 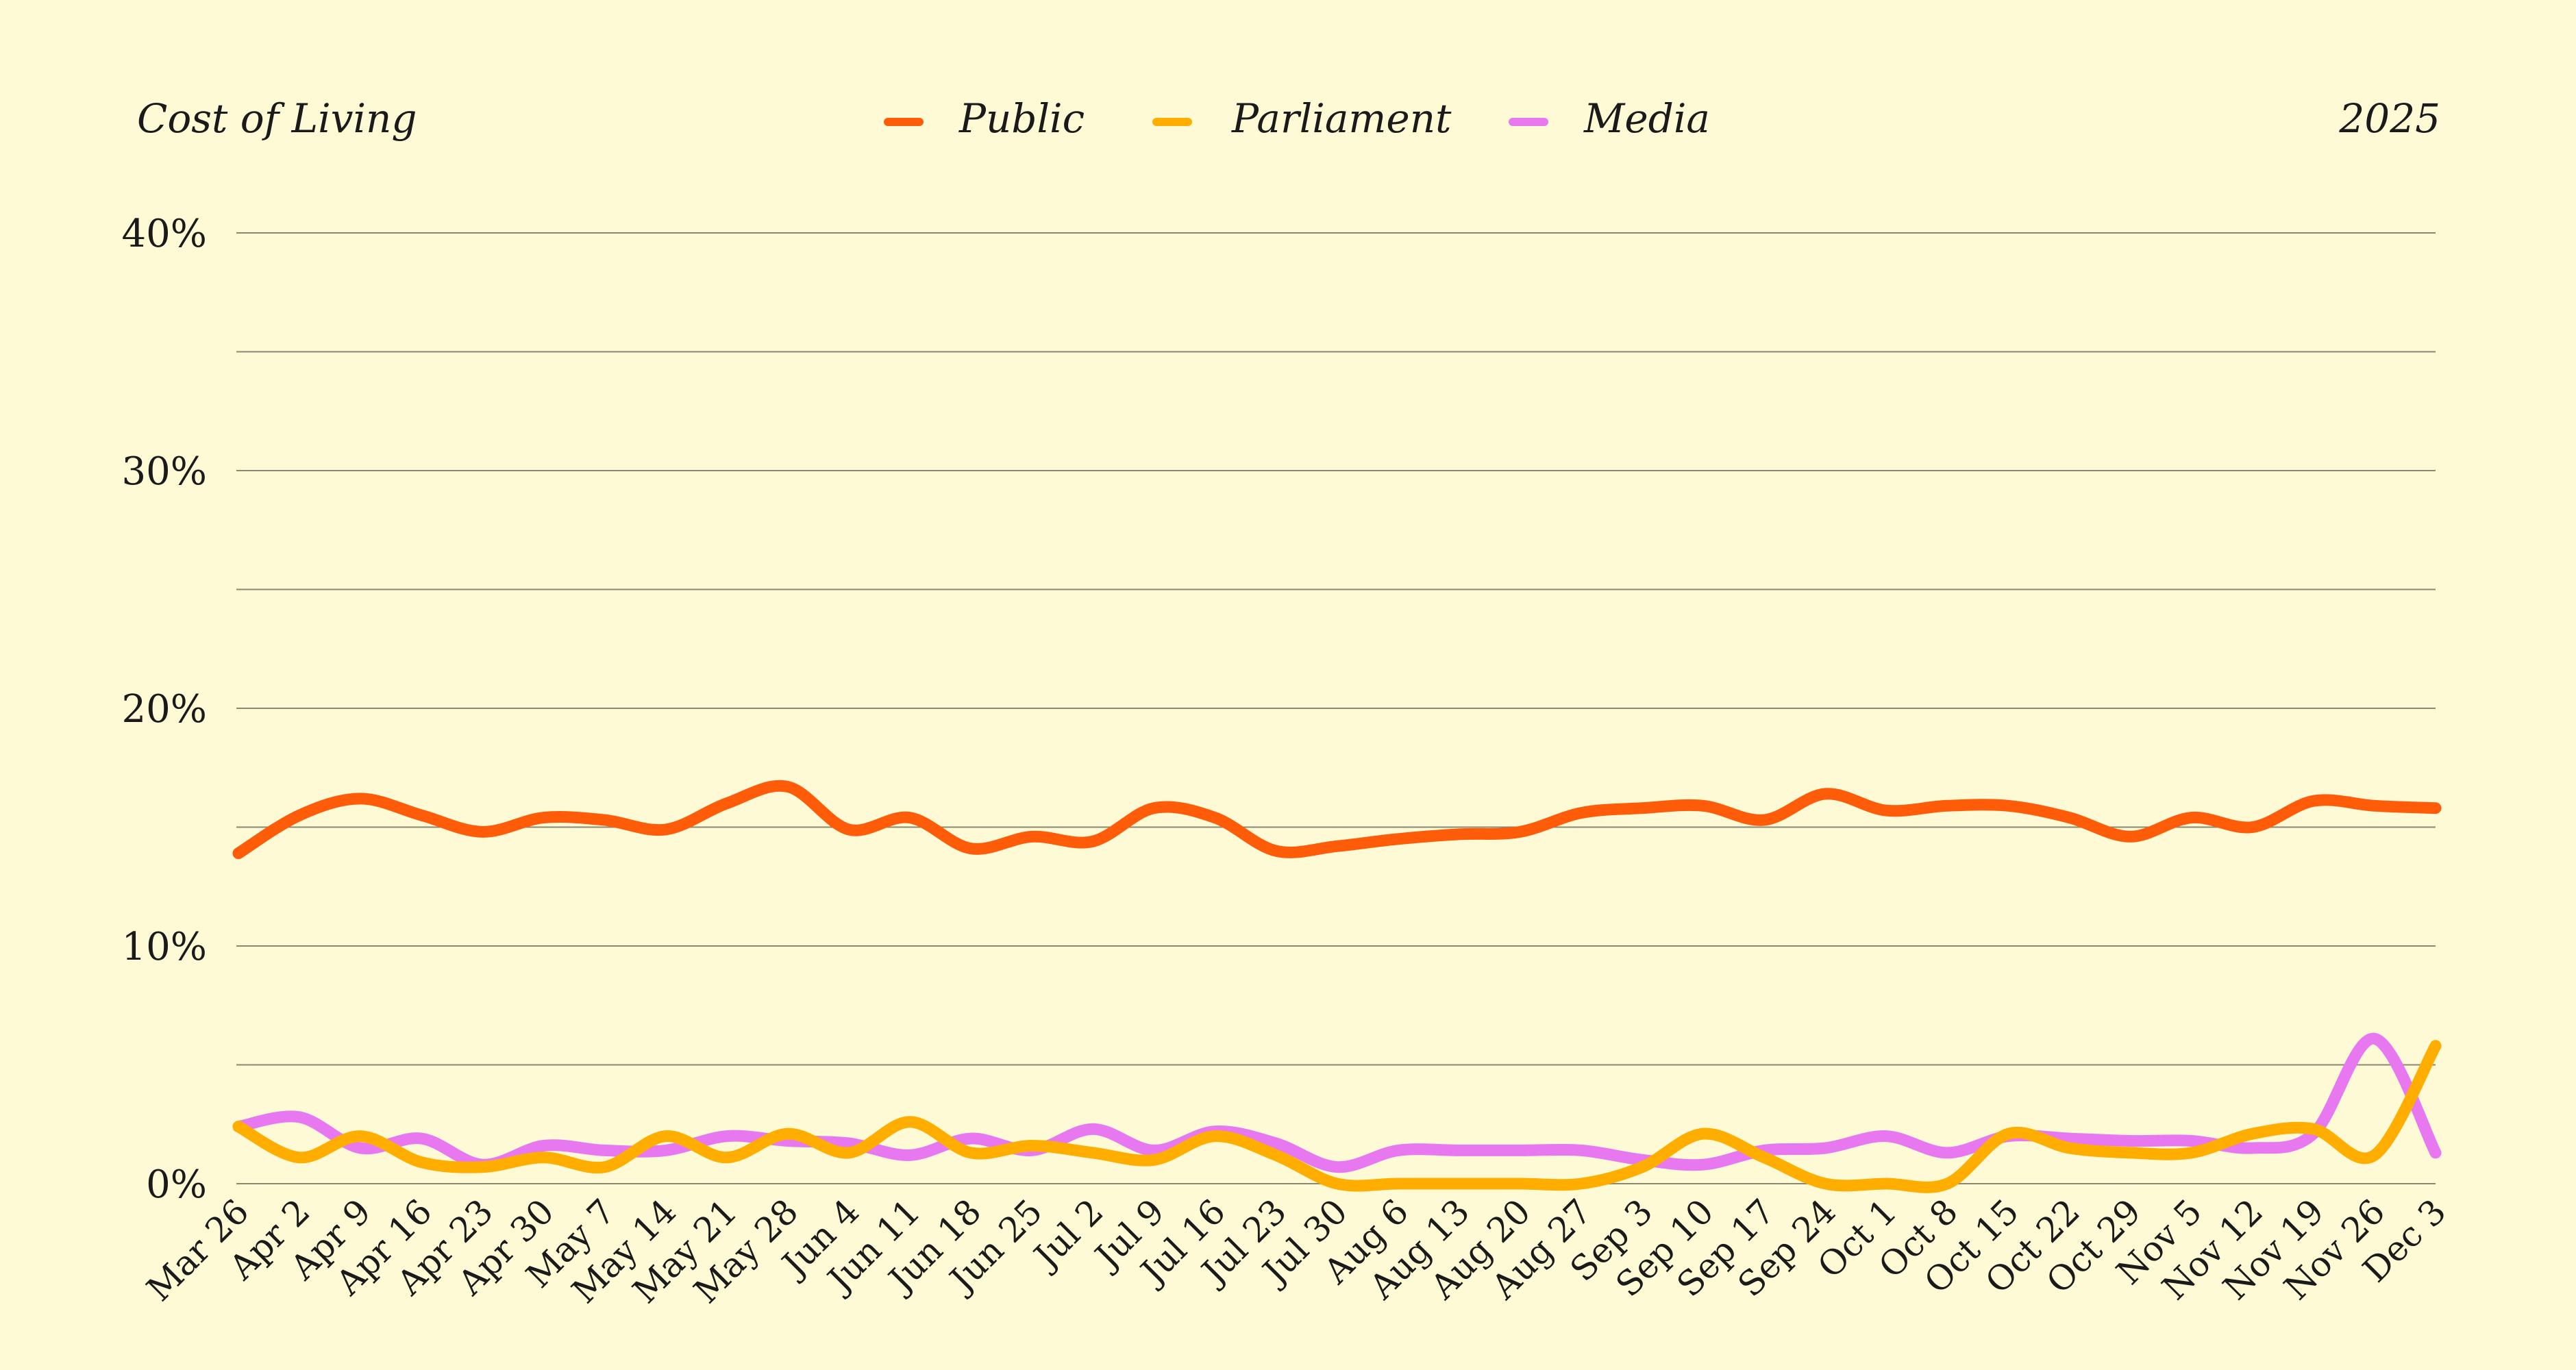 I want to click on y-tick-label: 20%, so click(x=164, y=710).